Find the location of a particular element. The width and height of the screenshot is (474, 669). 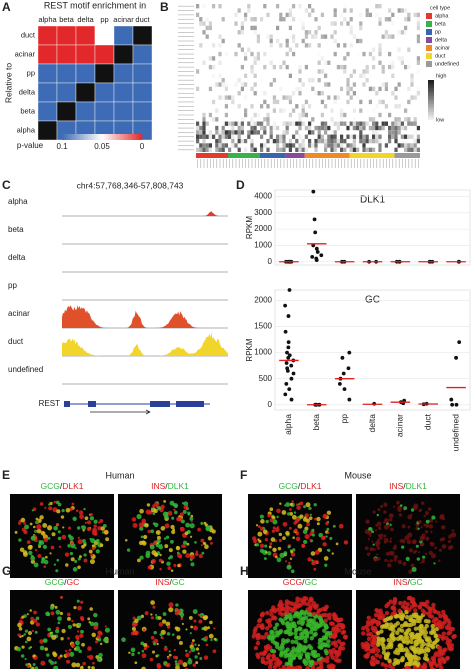

channel-part: GCG is located at coordinates (54, 582).